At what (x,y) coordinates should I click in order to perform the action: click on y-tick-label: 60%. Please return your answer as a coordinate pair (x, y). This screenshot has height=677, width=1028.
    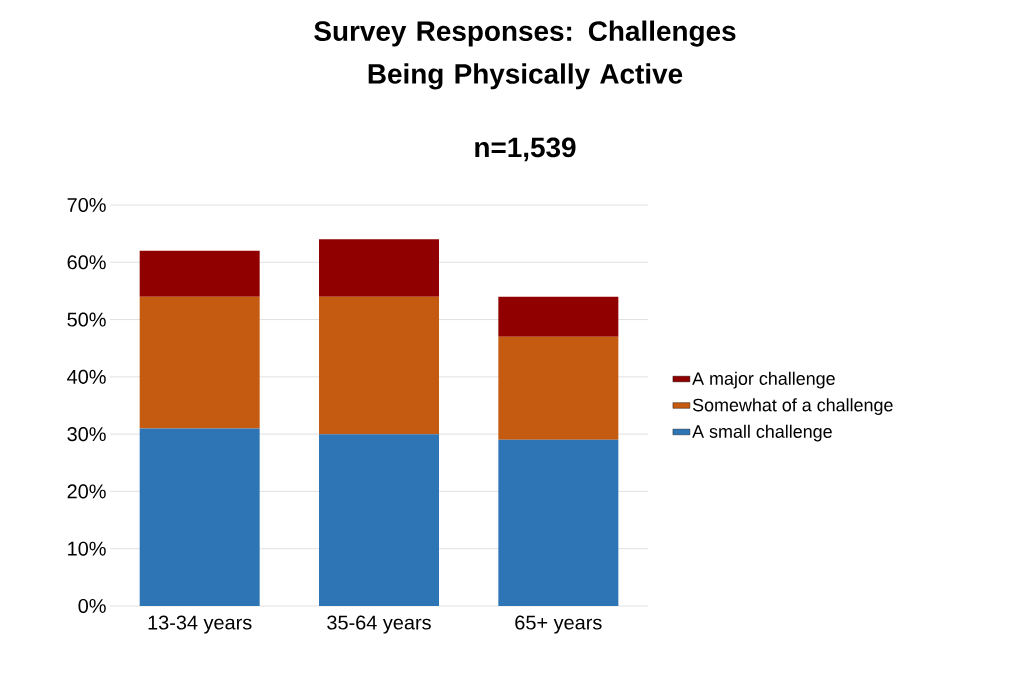
    Looking at the image, I should click on (86, 262).